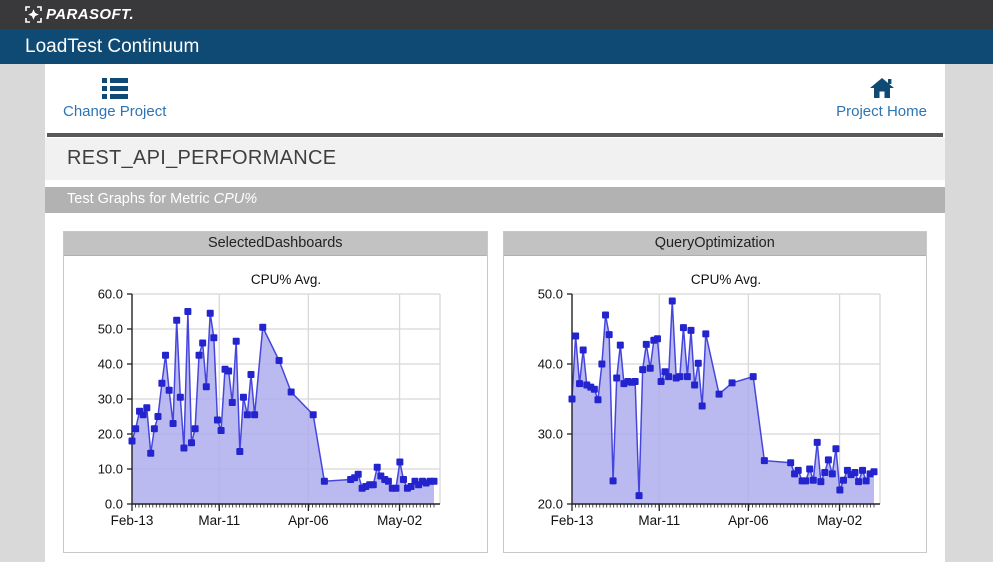  I want to click on y-tick-label: 40.0, so click(549, 364).